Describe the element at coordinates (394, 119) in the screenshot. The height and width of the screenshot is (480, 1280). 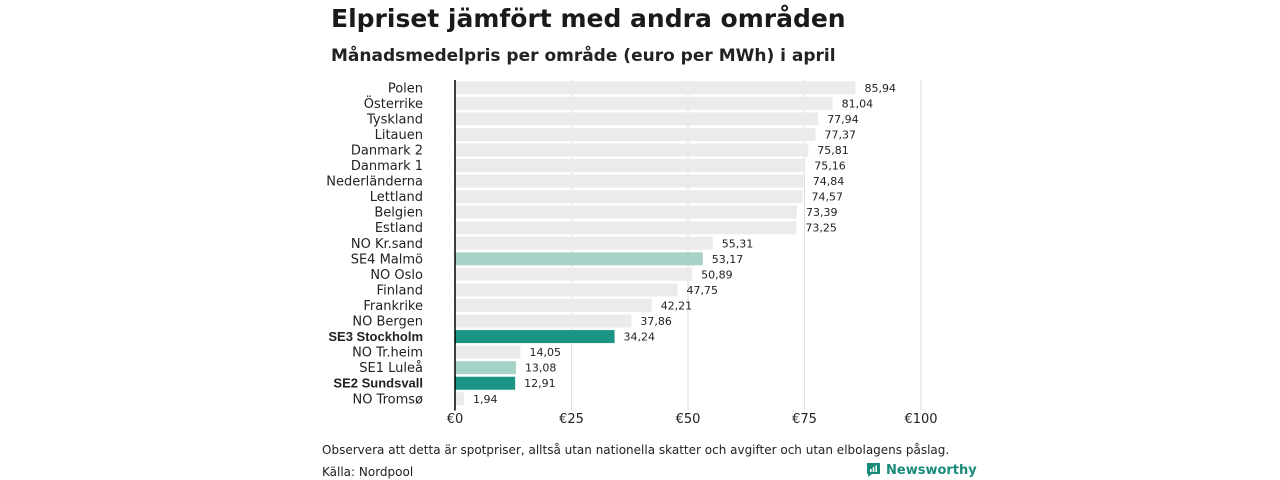
I see `category-label: Tyskland` at that location.